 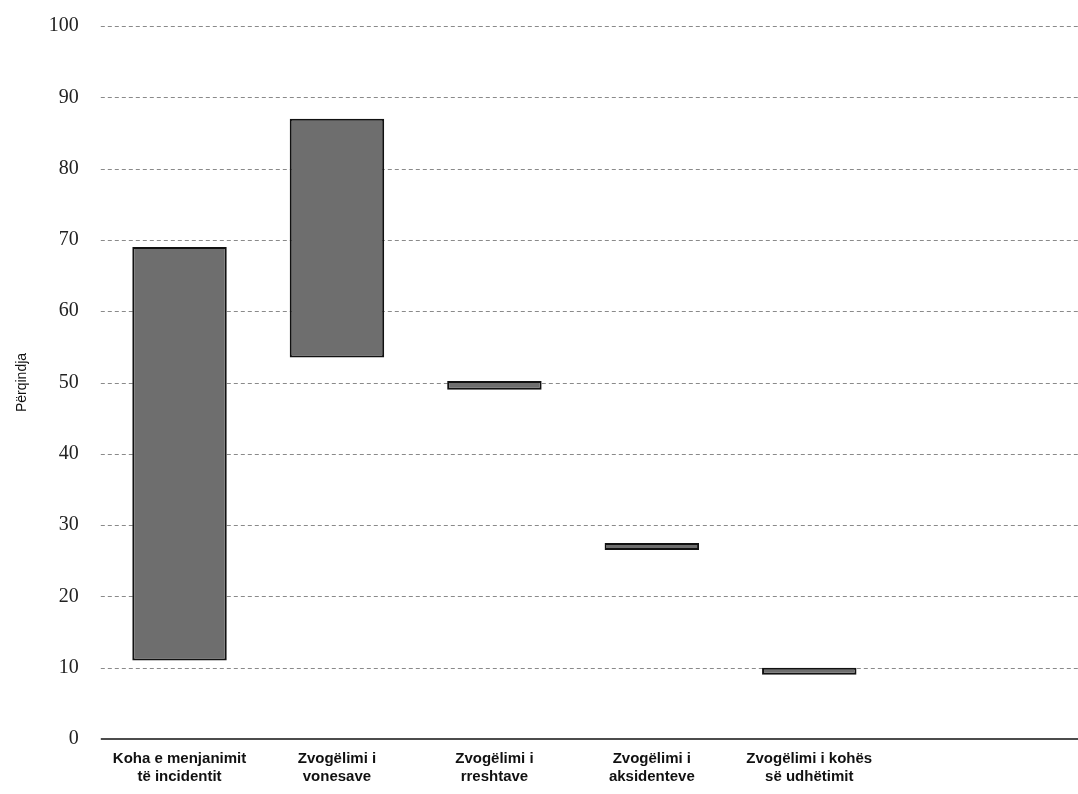 What do you see at coordinates (63, 24) in the screenshot?
I see `y-tick-label: 100` at bounding box center [63, 24].